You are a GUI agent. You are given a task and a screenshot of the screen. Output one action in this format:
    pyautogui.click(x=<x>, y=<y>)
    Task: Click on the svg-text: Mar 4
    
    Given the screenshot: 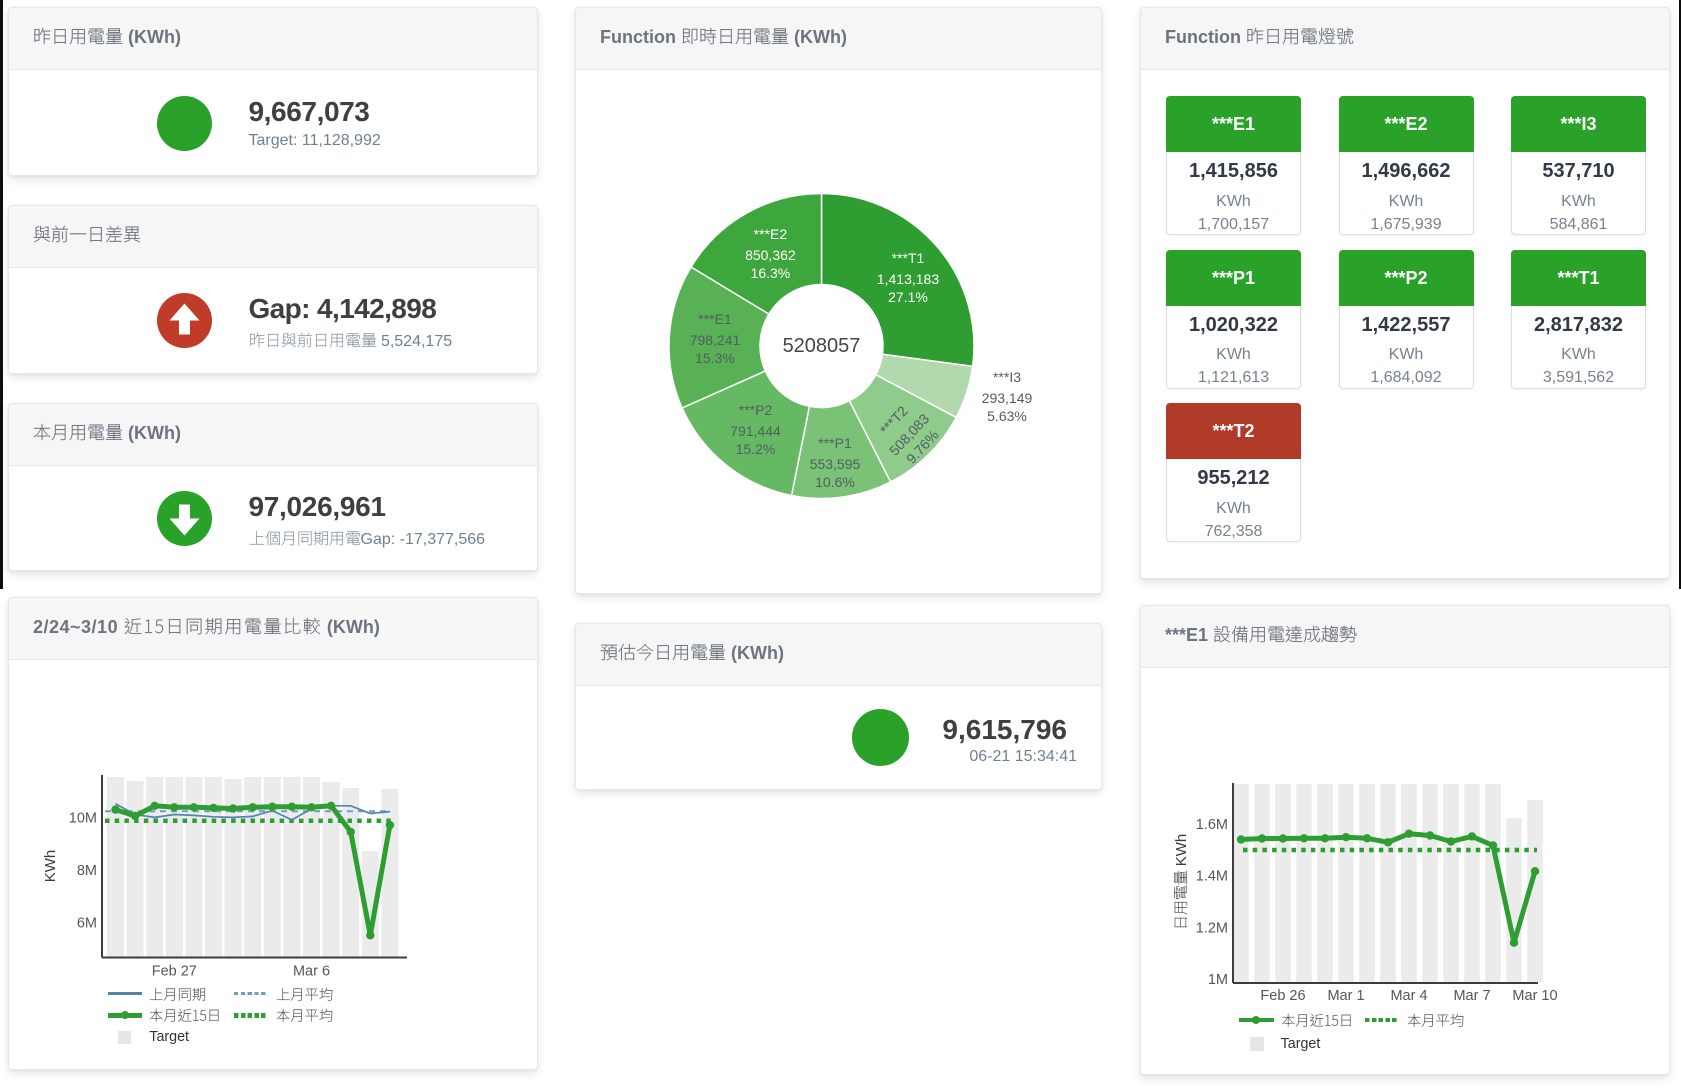 What is the action you would take?
    pyautogui.click(x=1408, y=996)
    